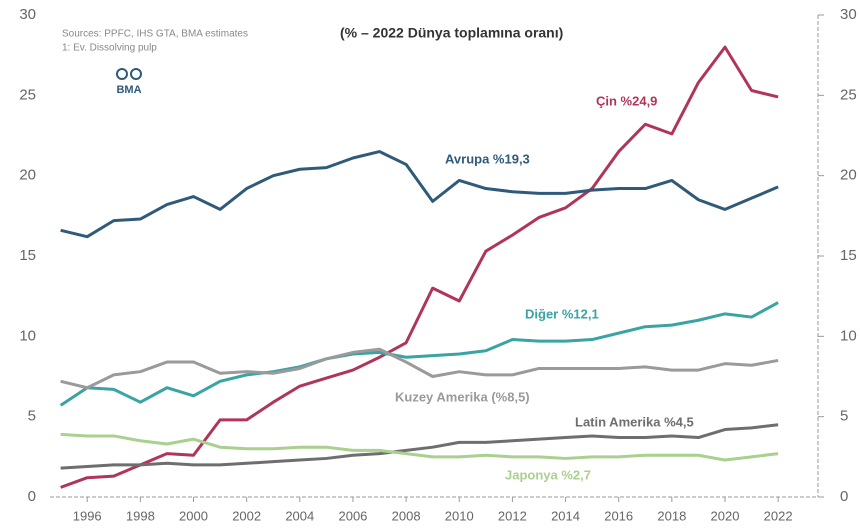 This screenshot has height=531, width=860. I want to click on x-tick-label: 2010, so click(459, 515).